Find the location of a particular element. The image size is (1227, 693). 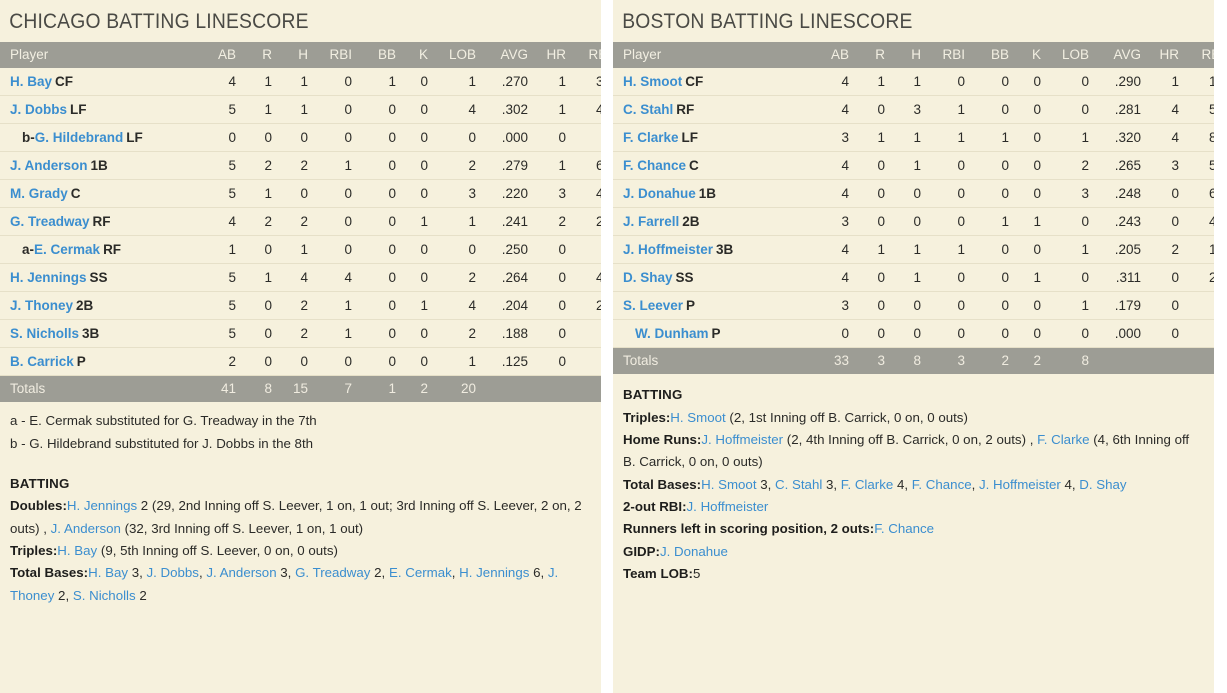

stat-label: Doubles: is located at coordinates (38, 506).